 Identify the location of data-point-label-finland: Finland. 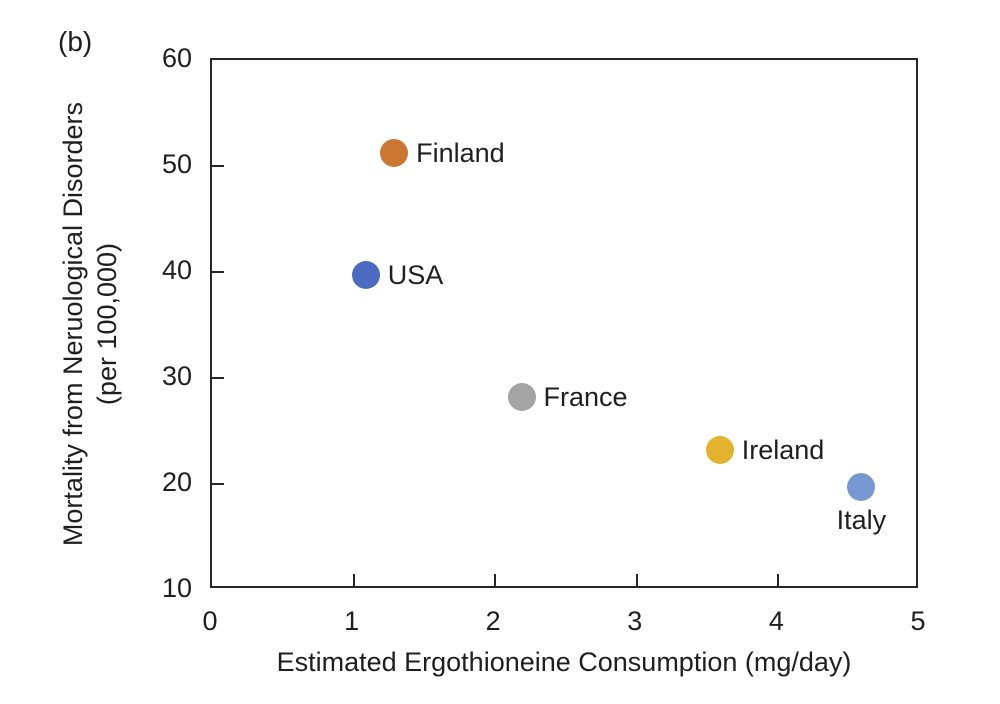
(460, 153).